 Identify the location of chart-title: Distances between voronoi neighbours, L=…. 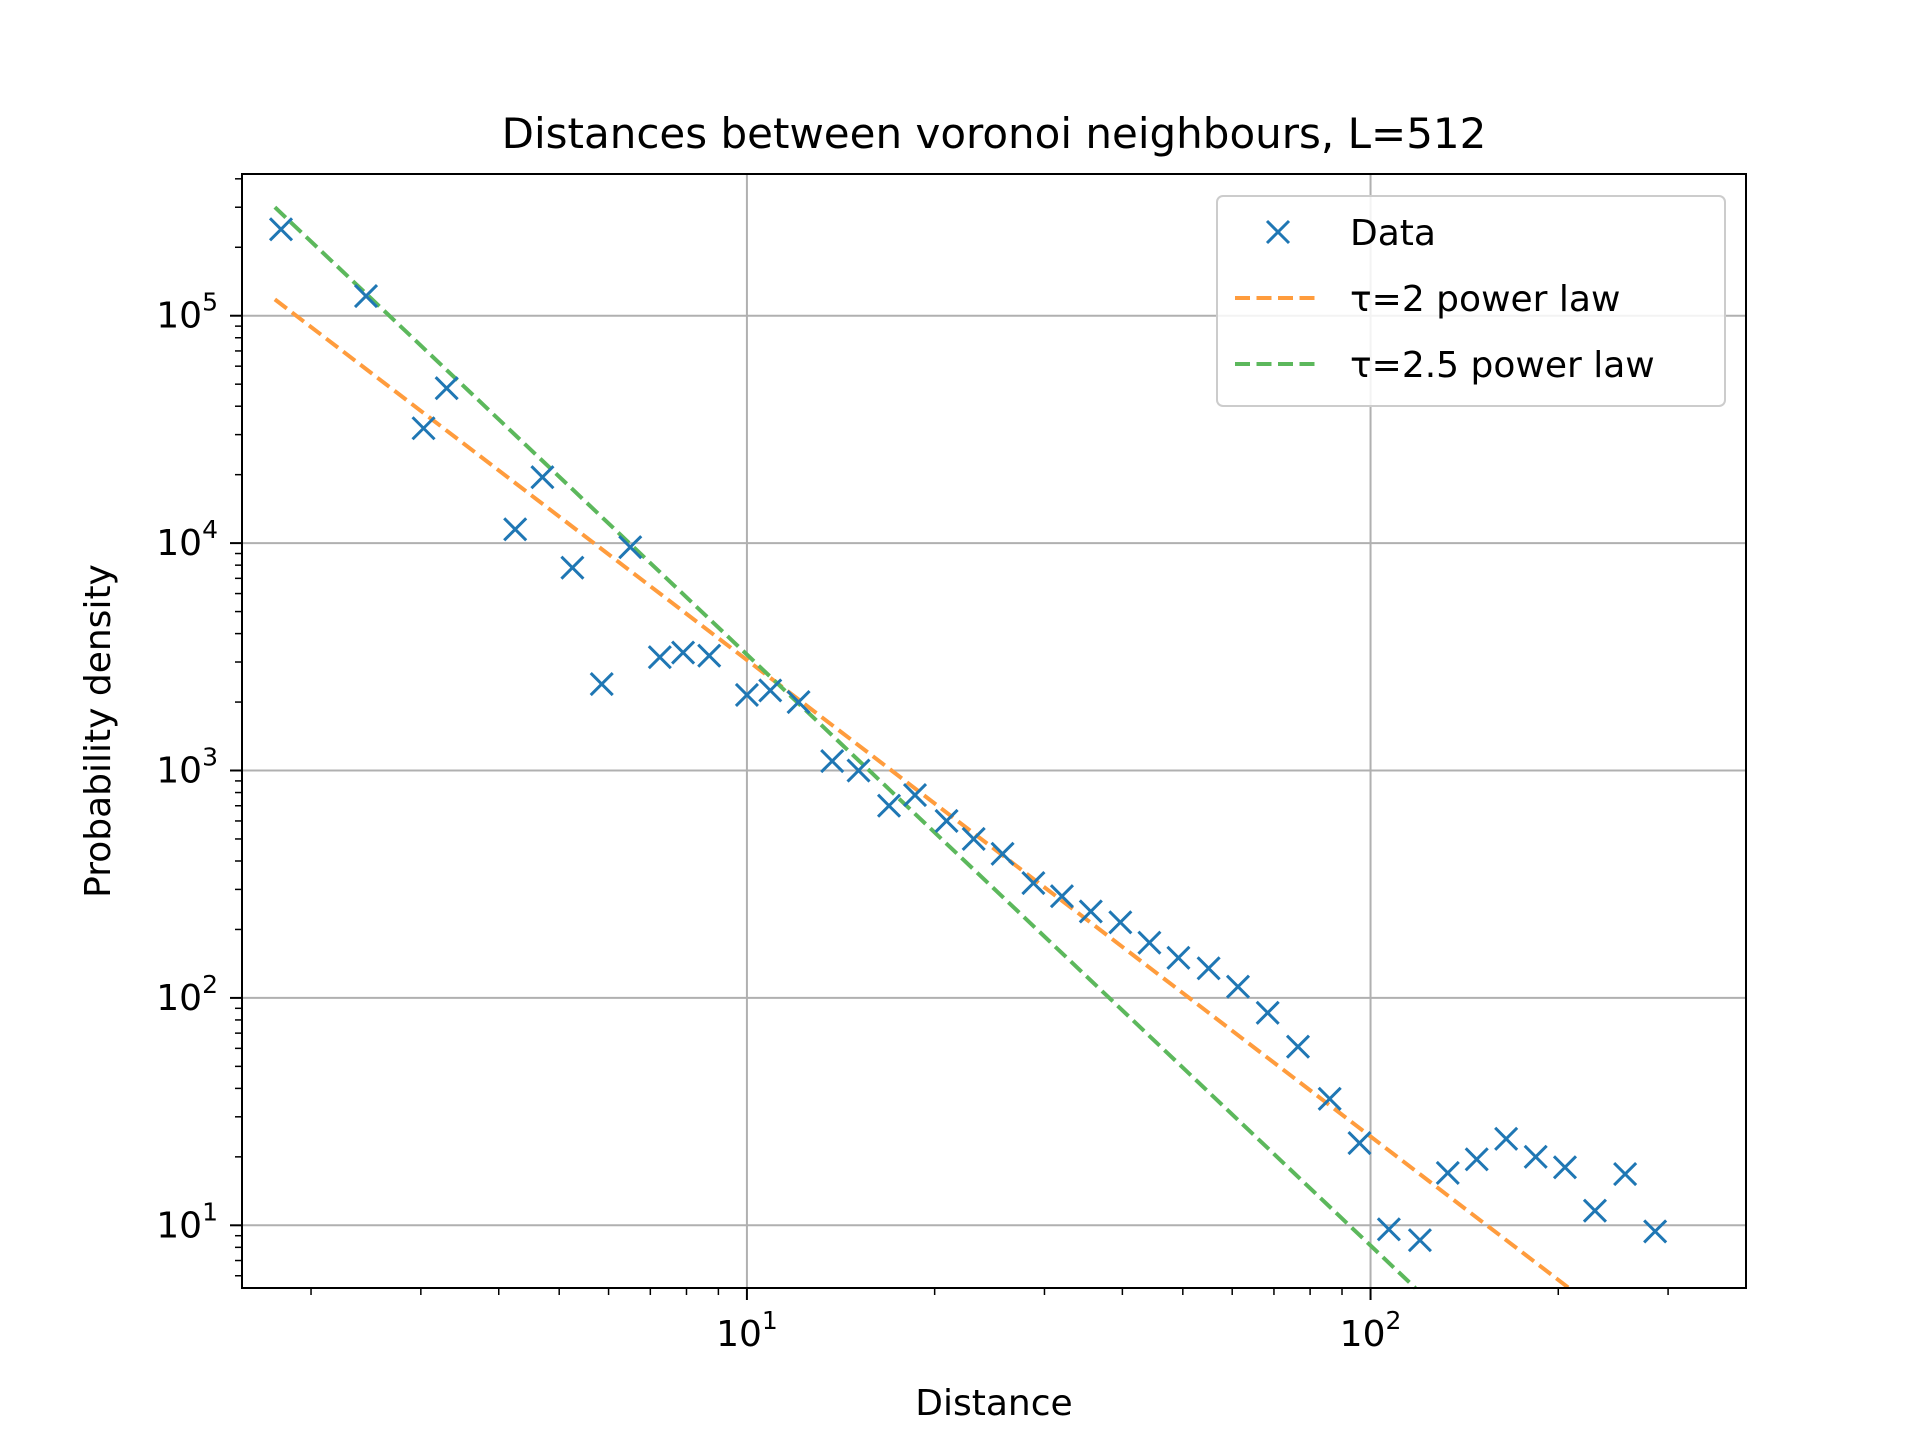
(994, 133).